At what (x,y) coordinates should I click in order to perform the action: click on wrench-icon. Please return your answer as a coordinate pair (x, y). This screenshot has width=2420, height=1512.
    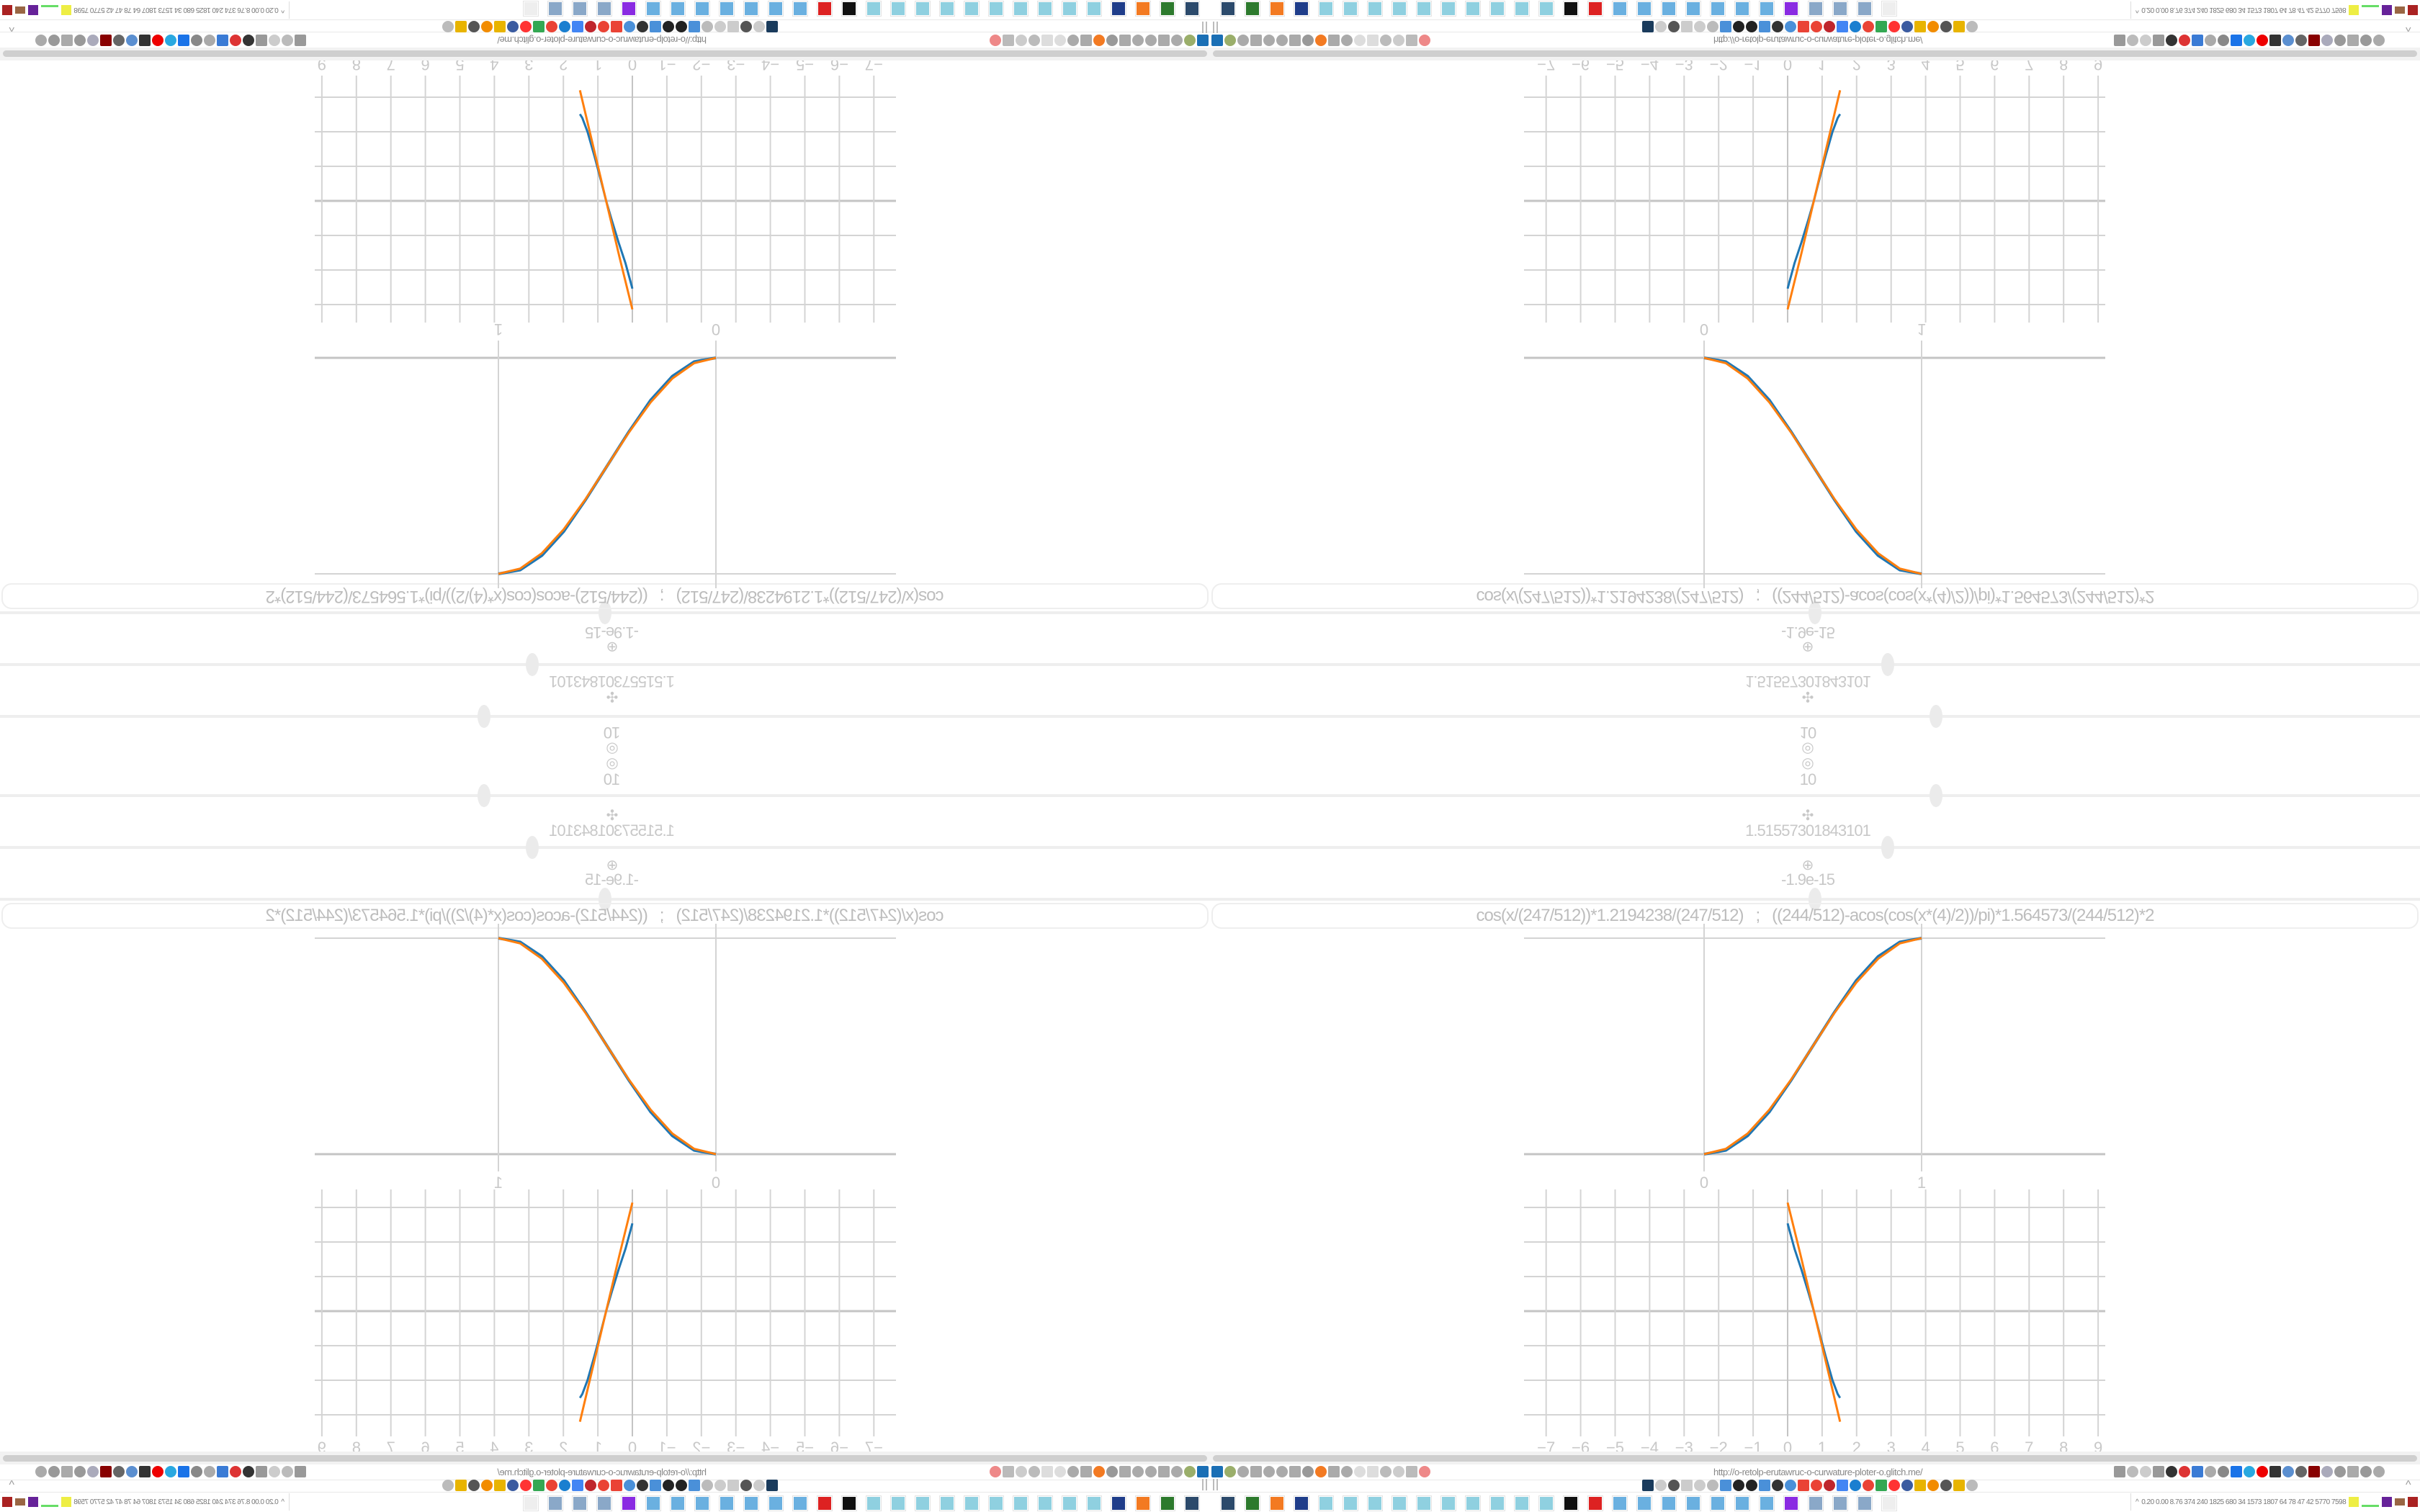
    Looking at the image, I should click on (1112, 1471).